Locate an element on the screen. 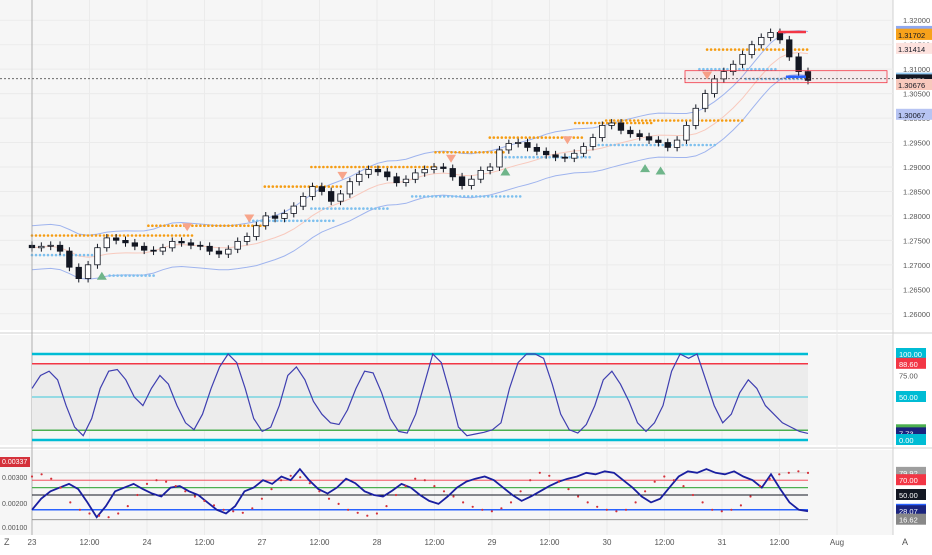 The width and height of the screenshot is (932, 555). y-tick-label: 1.29500 is located at coordinates (916, 143).